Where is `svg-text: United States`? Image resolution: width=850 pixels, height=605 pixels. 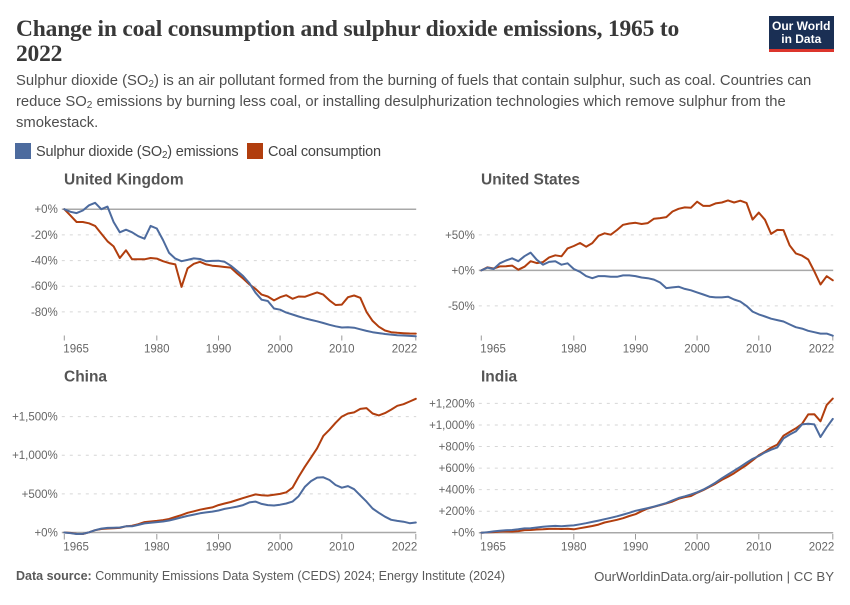 svg-text: United States is located at coordinates (530, 180).